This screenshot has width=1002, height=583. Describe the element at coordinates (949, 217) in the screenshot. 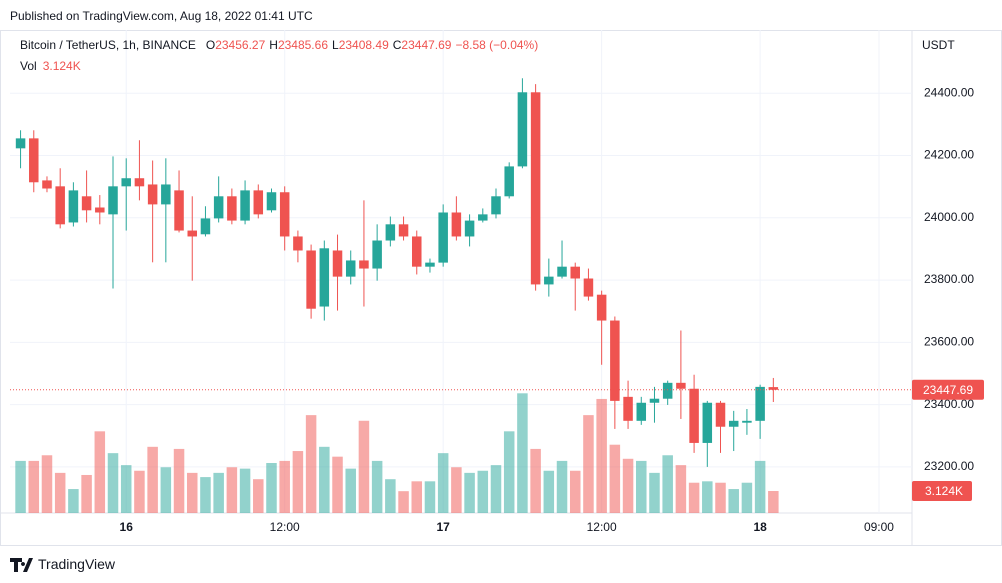

I see `y-tick-label: 24000.00` at that location.